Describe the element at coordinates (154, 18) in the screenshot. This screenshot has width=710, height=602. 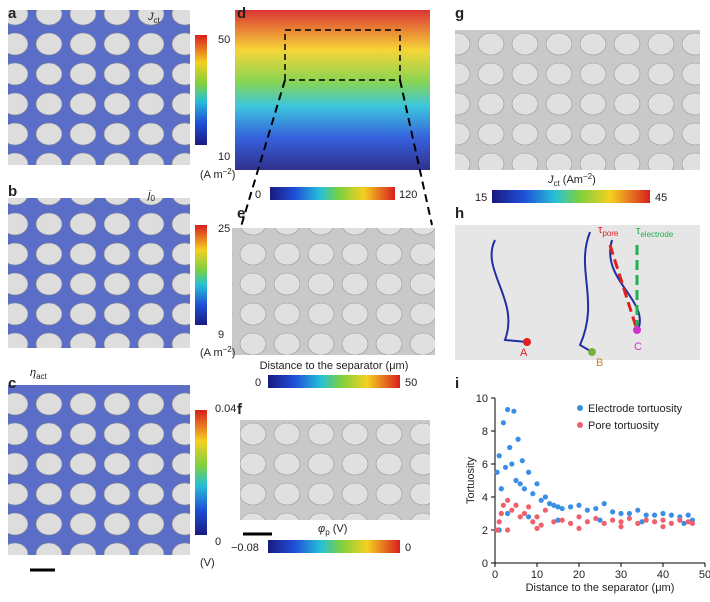
I see `quantity: Jct` at that location.